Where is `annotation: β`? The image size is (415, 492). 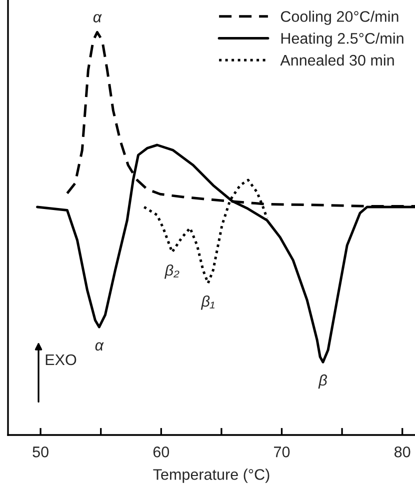
annotation: β is located at coordinates (322, 381).